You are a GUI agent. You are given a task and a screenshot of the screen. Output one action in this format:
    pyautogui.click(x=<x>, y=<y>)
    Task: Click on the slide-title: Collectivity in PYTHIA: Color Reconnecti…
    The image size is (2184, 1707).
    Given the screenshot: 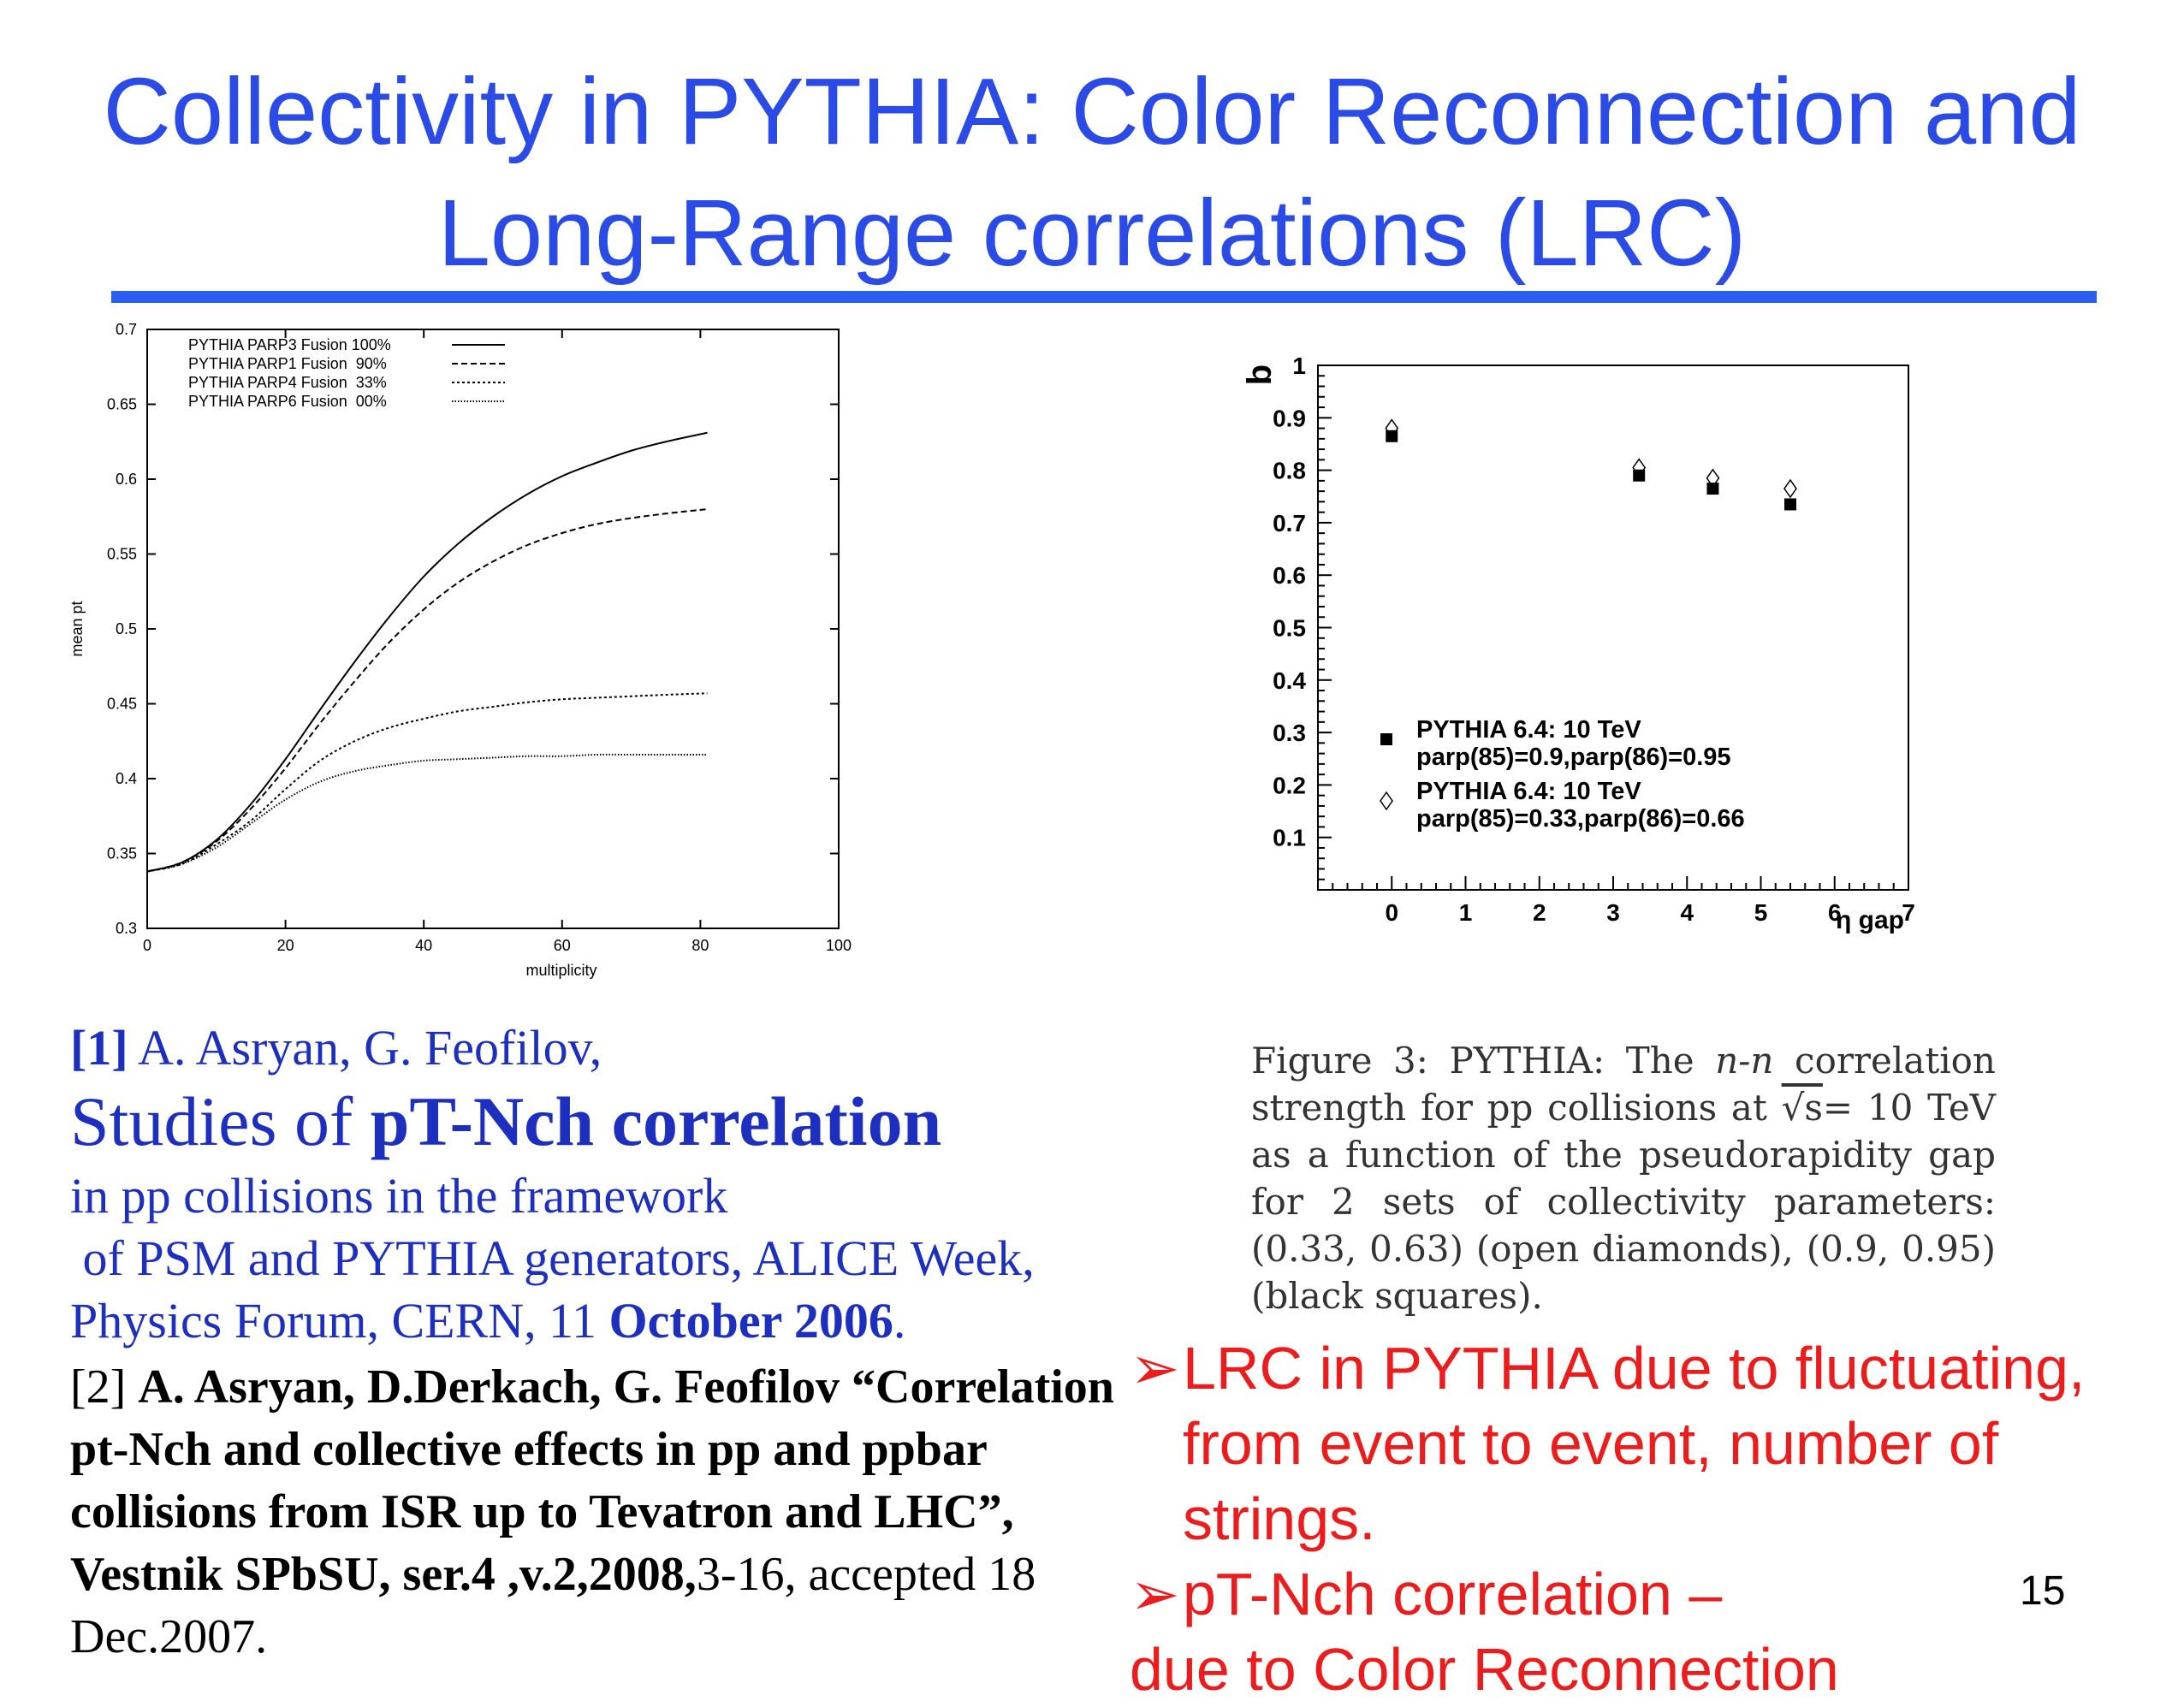 What is the action you would take?
    pyautogui.click(x=1092, y=172)
    